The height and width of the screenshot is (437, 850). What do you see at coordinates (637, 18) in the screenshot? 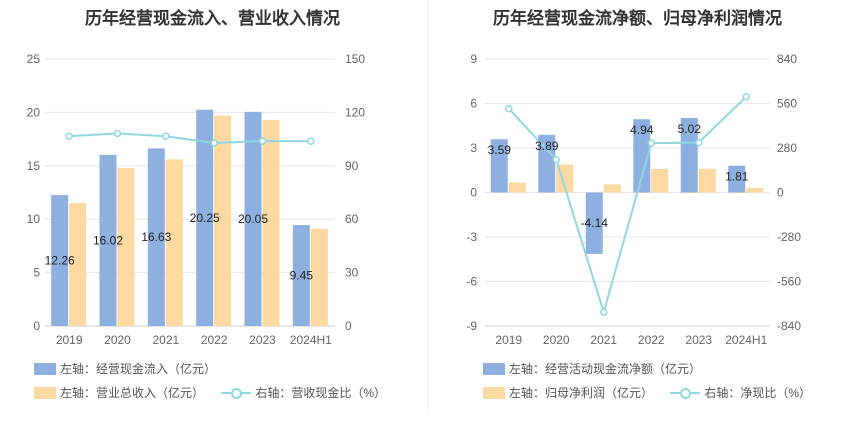
I see `chart-title: 历年经营现金流净额、归母净利润情况` at bounding box center [637, 18].